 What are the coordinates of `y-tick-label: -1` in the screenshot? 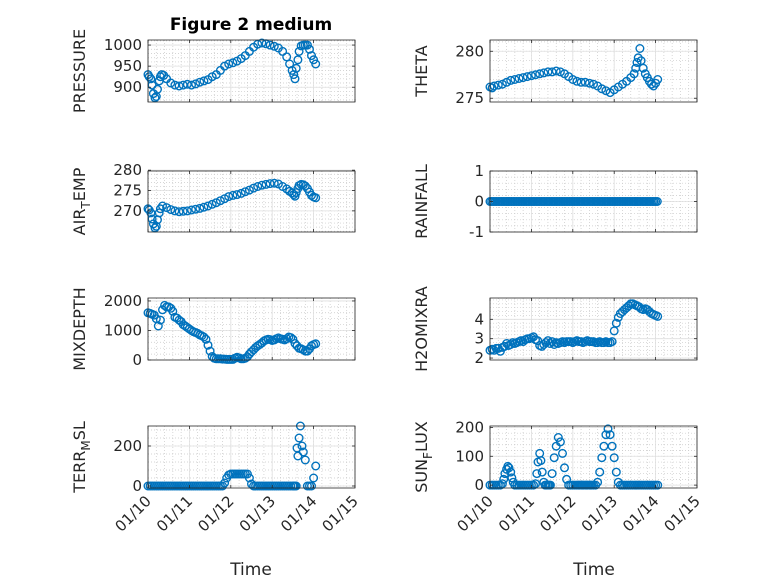 It's located at (476, 232).